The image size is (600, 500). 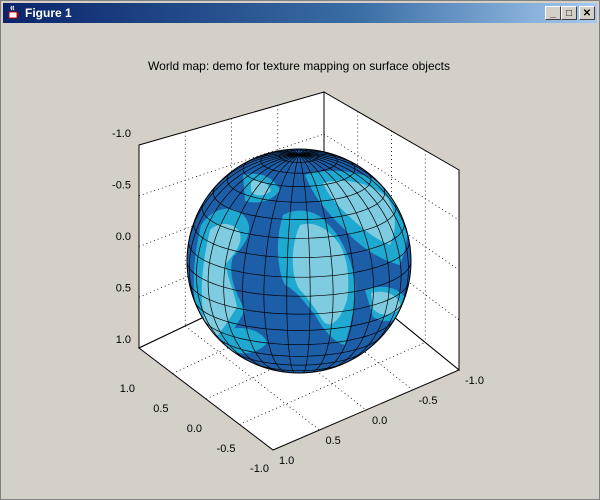 I want to click on x-tick-label: -1.0, so click(x=474, y=381).